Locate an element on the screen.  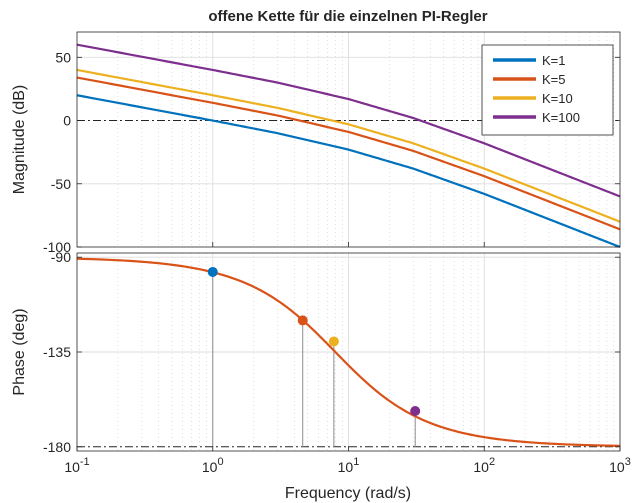
phase-marker-k1 is located at coordinates (212, 271).